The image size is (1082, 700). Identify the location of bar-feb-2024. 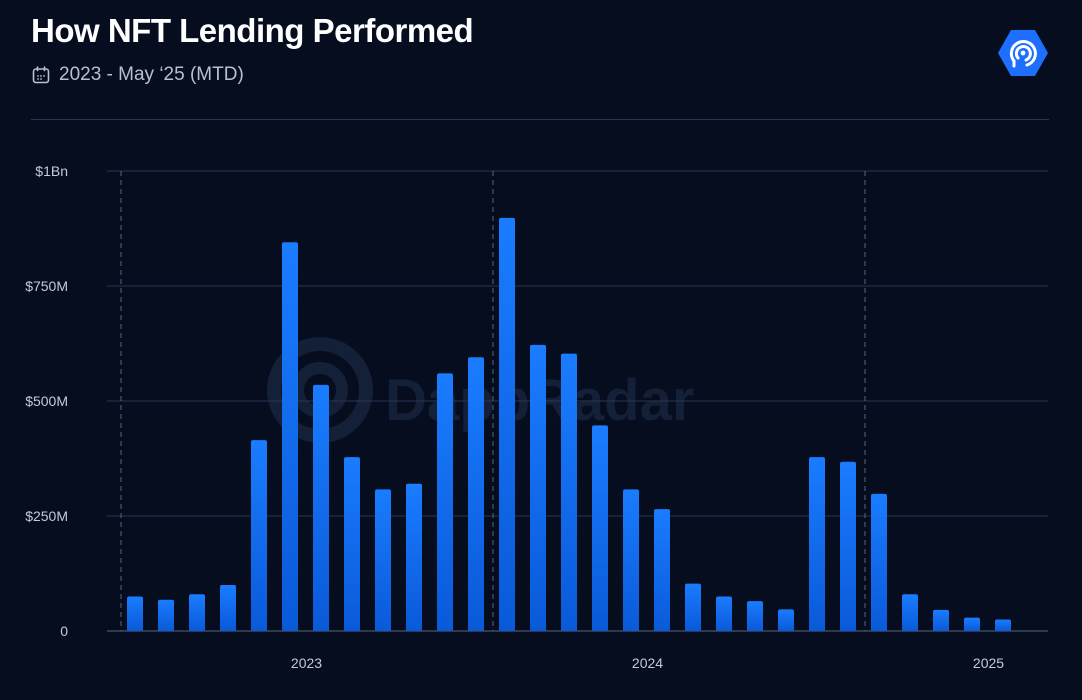
(538, 487).